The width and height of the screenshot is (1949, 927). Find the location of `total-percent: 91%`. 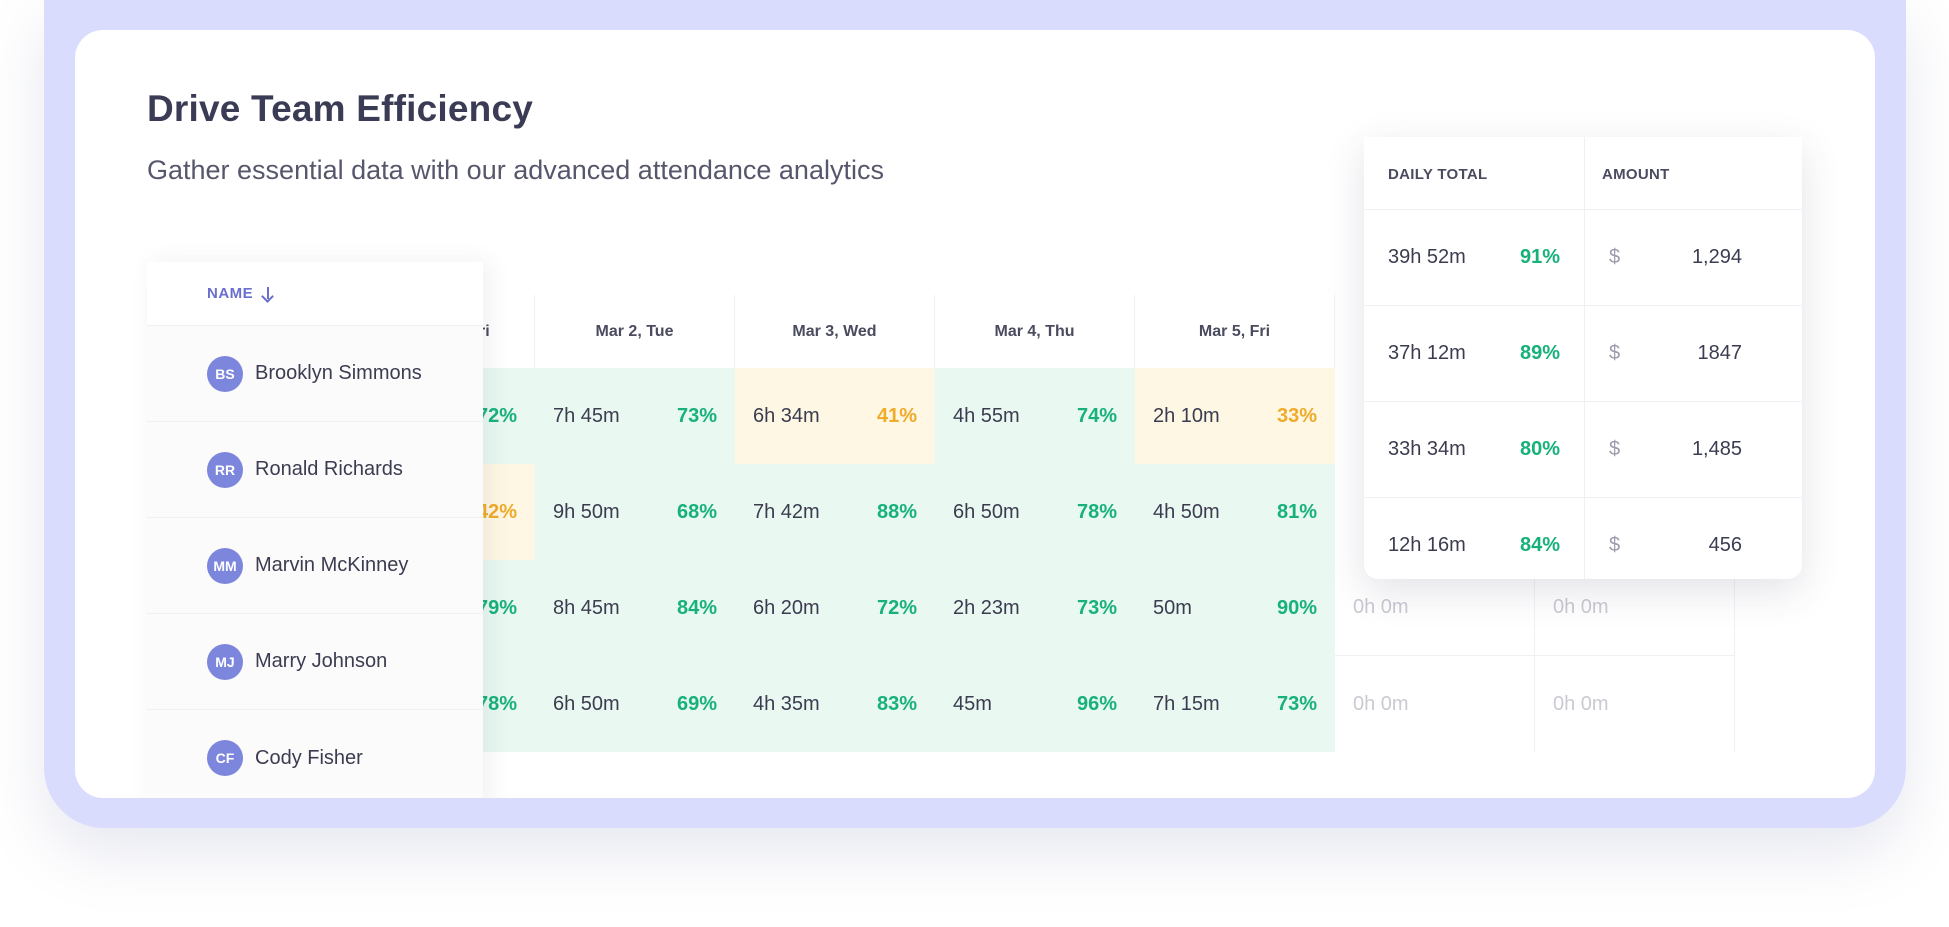

total-percent: 91% is located at coordinates (1540, 257).